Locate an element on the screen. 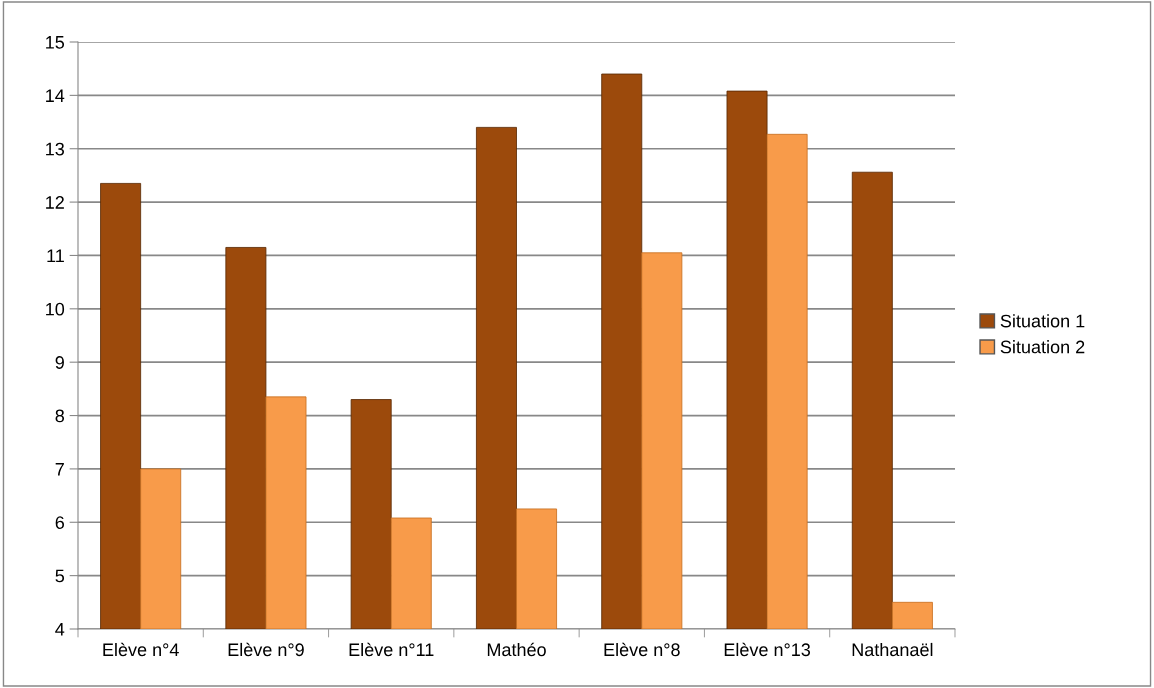 This screenshot has width=1154, height=688. x-tick-label: Nathanaël is located at coordinates (892, 649).